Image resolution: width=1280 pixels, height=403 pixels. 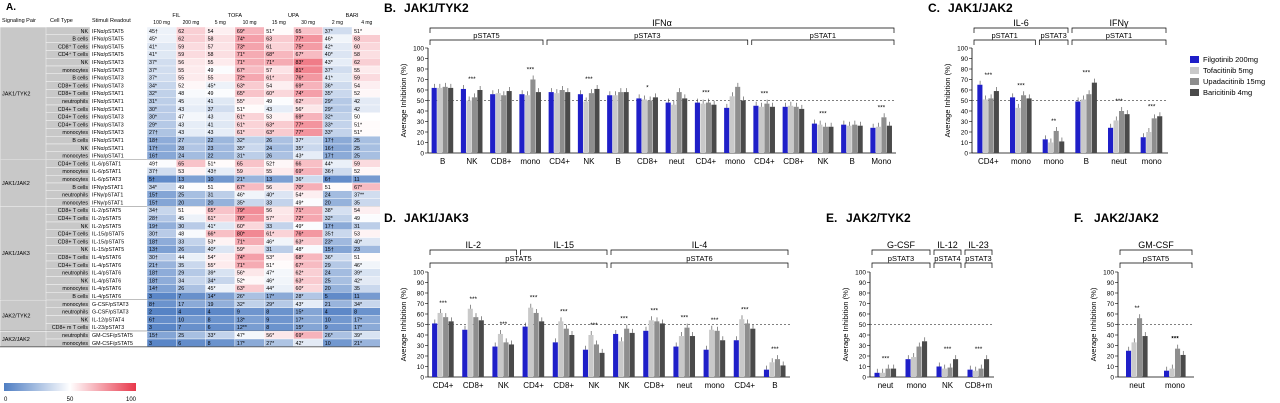 I want to click on heatmap-value: 15*, so click(x=300, y=328).